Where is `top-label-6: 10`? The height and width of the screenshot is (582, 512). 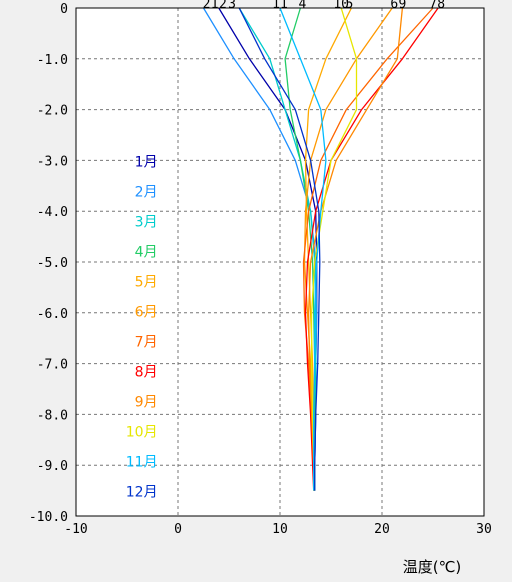 top-label-6: 10 is located at coordinates (341, 6).